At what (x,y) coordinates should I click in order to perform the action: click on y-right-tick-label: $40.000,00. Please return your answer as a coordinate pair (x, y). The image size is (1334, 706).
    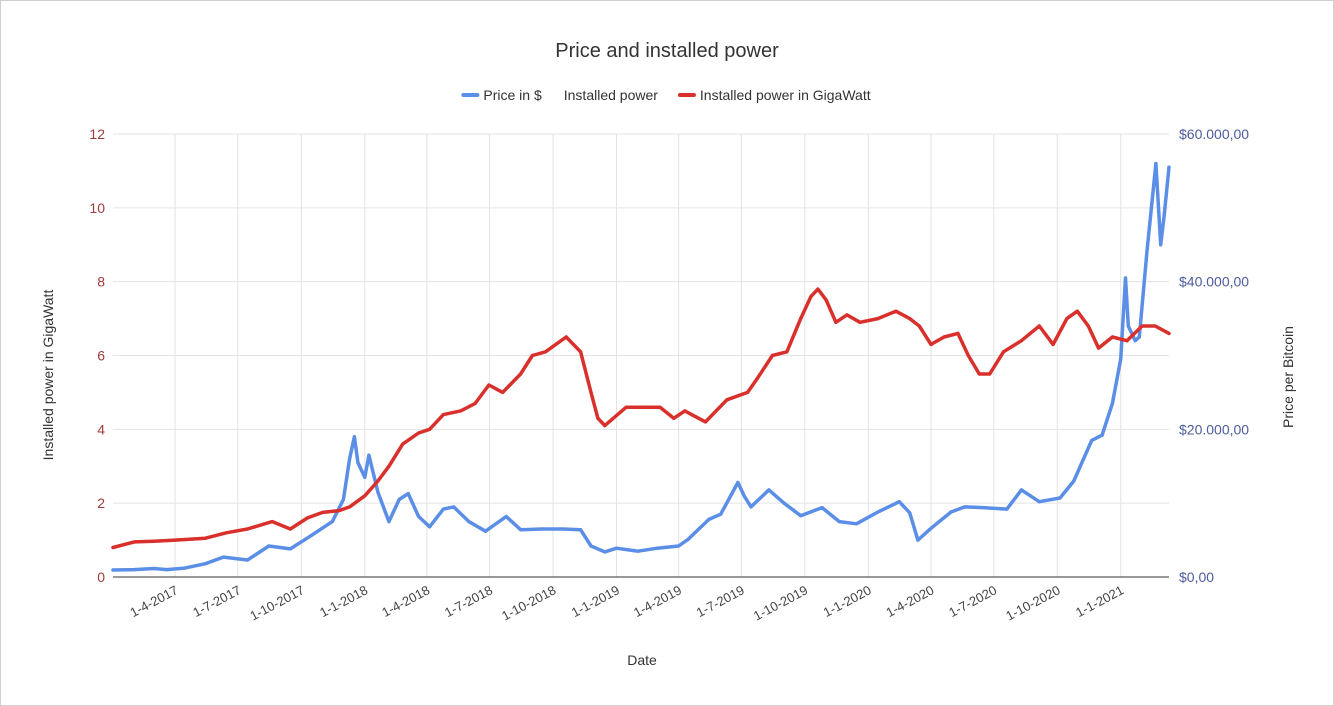
    Looking at the image, I should click on (1214, 282).